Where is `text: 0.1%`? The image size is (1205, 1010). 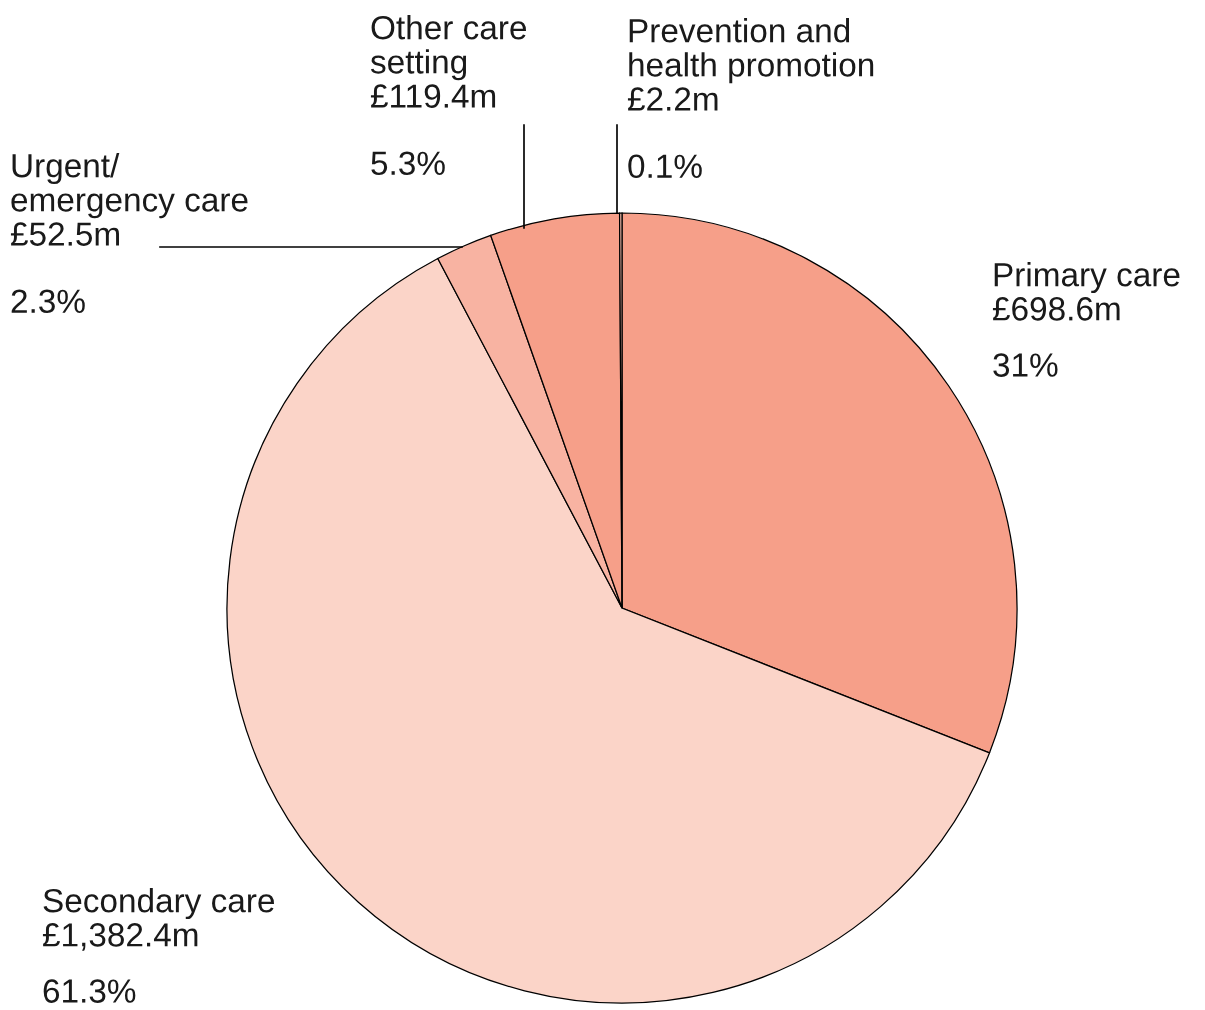
text: 0.1% is located at coordinates (665, 166).